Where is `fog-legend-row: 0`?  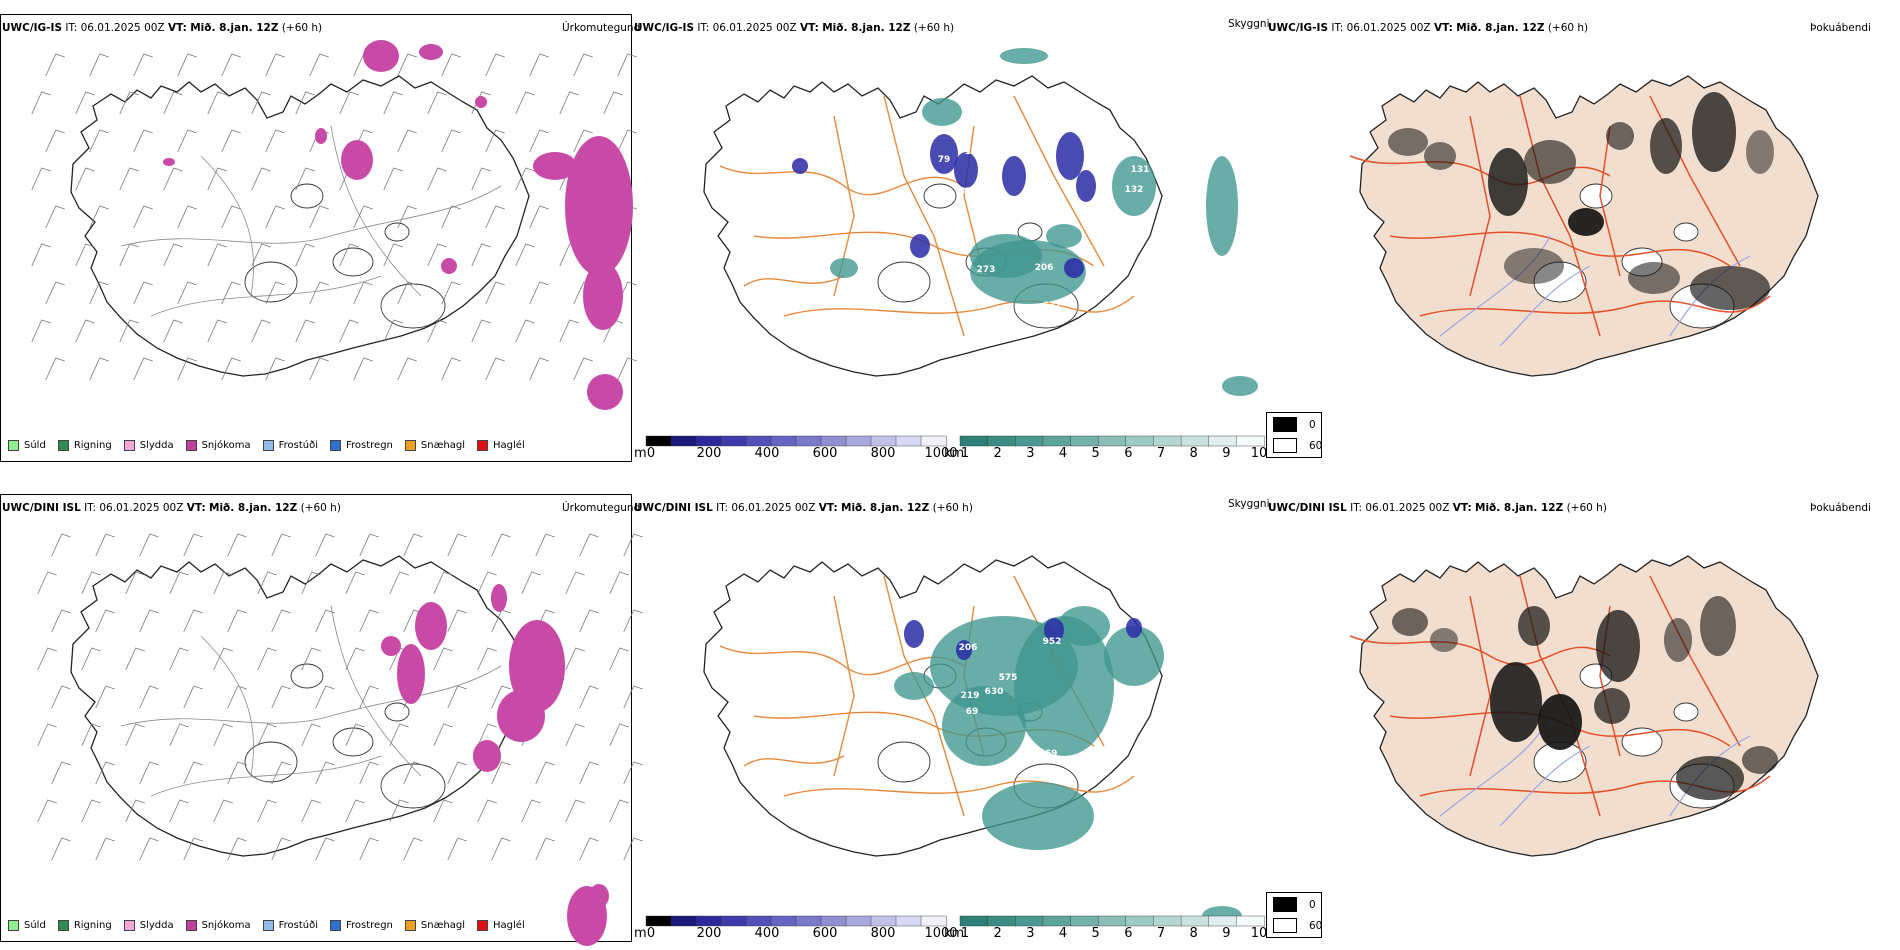 fog-legend-row: 0 is located at coordinates (1294, 424).